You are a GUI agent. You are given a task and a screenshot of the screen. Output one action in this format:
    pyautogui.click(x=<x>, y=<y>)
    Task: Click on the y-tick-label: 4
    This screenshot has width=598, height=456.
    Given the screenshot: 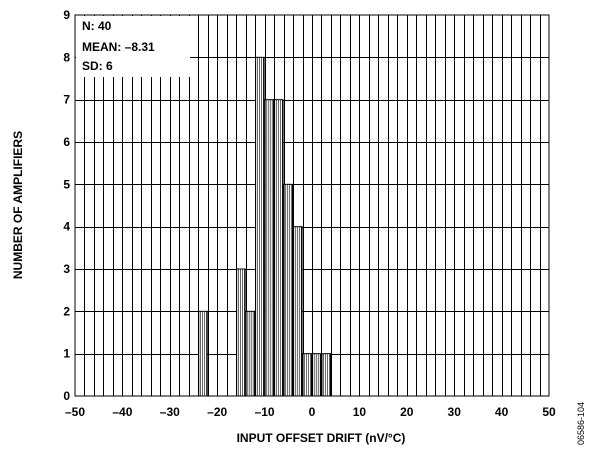 What is the action you would take?
    pyautogui.click(x=66, y=227)
    